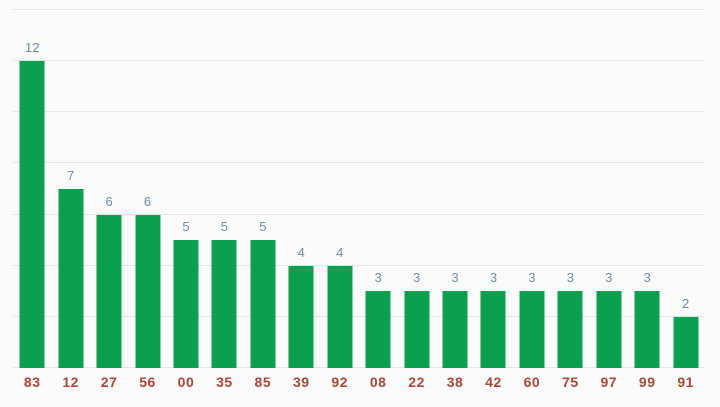  Describe the element at coordinates (685, 382) in the screenshot. I see `x-axis-label: 91` at that location.